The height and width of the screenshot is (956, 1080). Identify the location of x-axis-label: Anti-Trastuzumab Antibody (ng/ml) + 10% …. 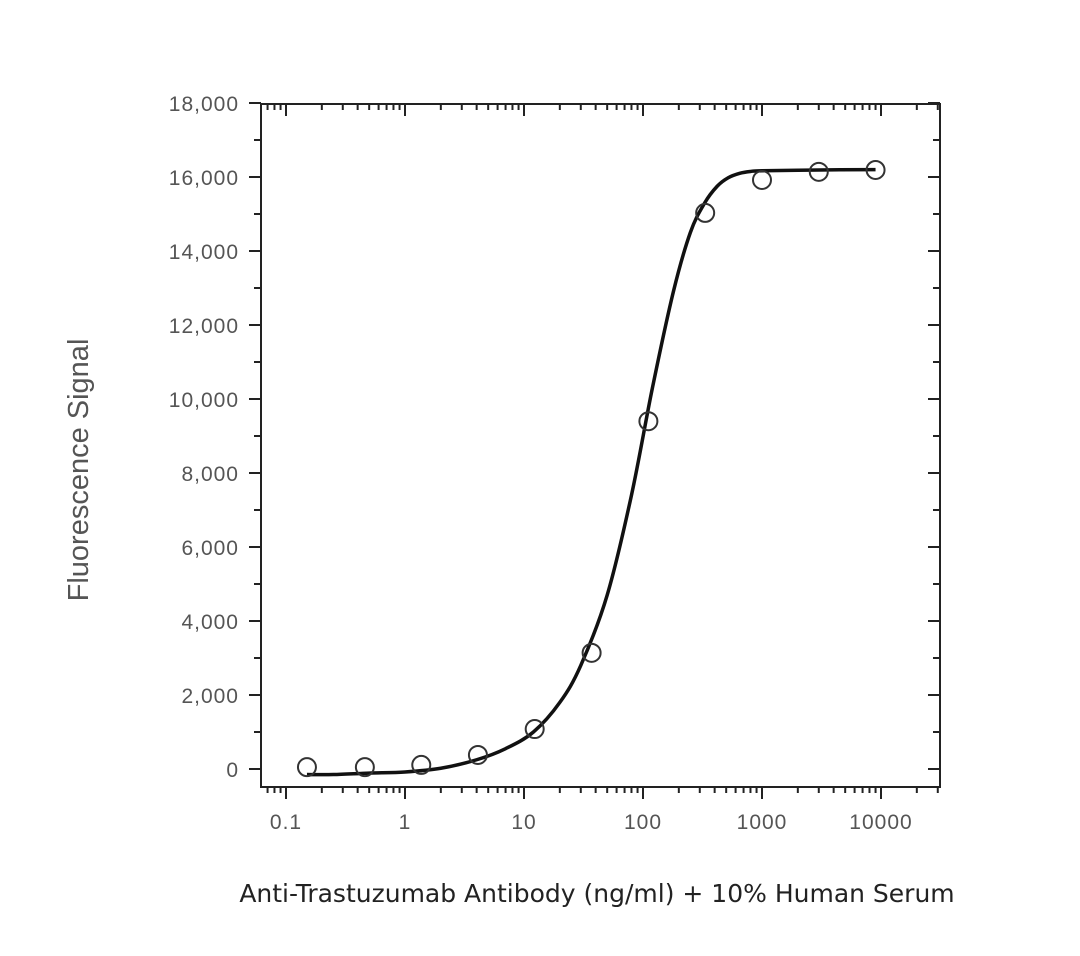
(596, 893).